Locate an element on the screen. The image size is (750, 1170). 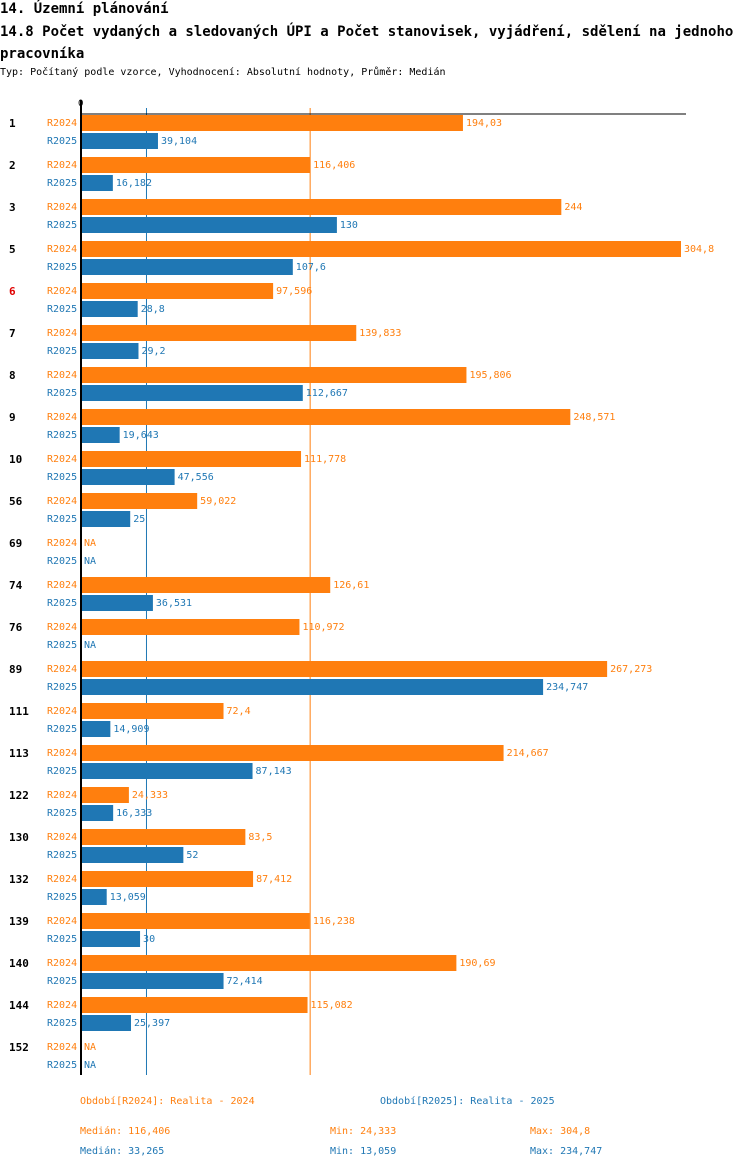
data-label: 116,238 is located at coordinates (334, 921).